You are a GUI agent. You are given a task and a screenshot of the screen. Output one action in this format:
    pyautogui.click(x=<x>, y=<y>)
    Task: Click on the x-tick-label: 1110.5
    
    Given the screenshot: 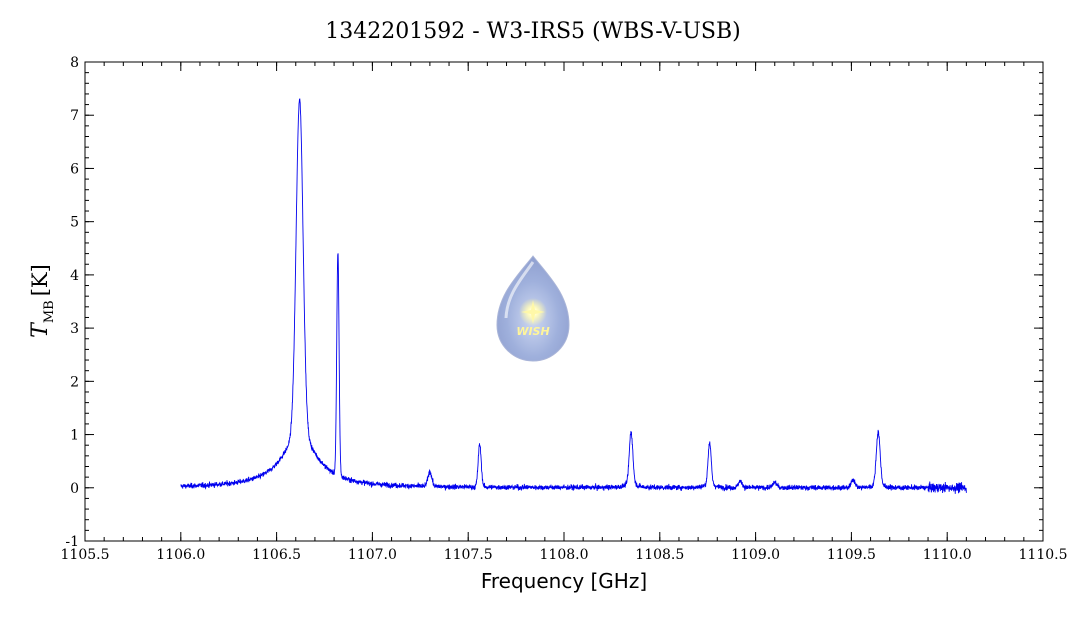 What is the action you would take?
    pyautogui.click(x=1043, y=555)
    